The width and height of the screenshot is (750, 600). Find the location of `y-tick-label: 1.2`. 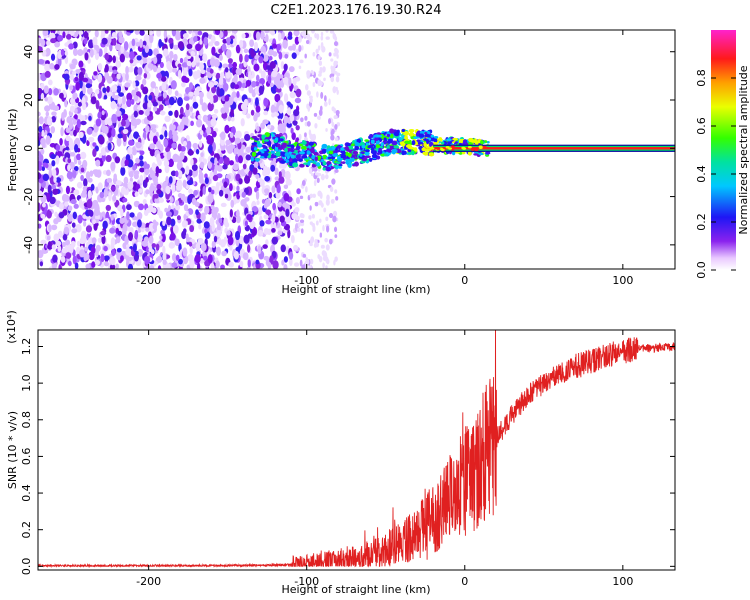

y-tick-label: 1.2 is located at coordinates (26, 347).